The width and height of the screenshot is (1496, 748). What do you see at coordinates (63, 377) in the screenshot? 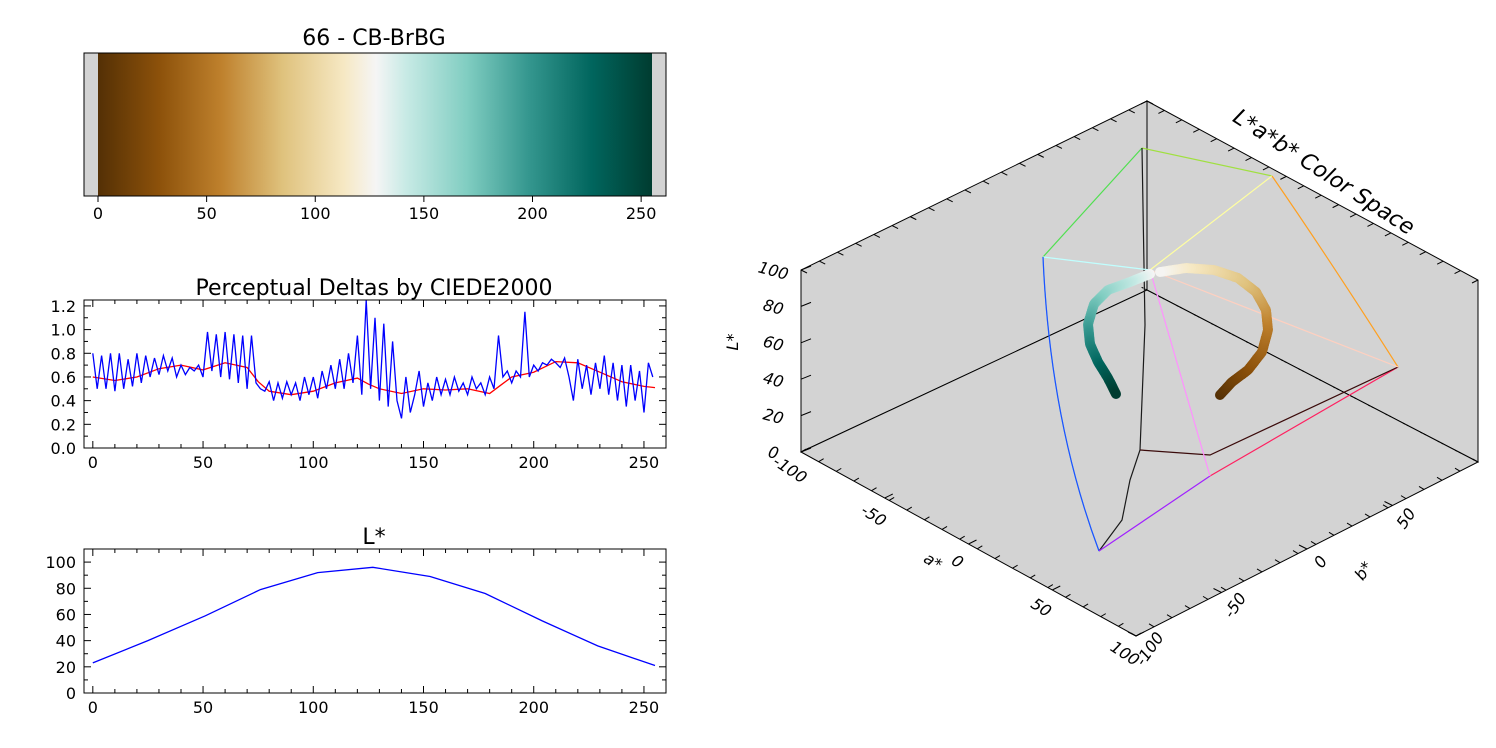
I see `y-tick-label: 0.6` at bounding box center [63, 377].